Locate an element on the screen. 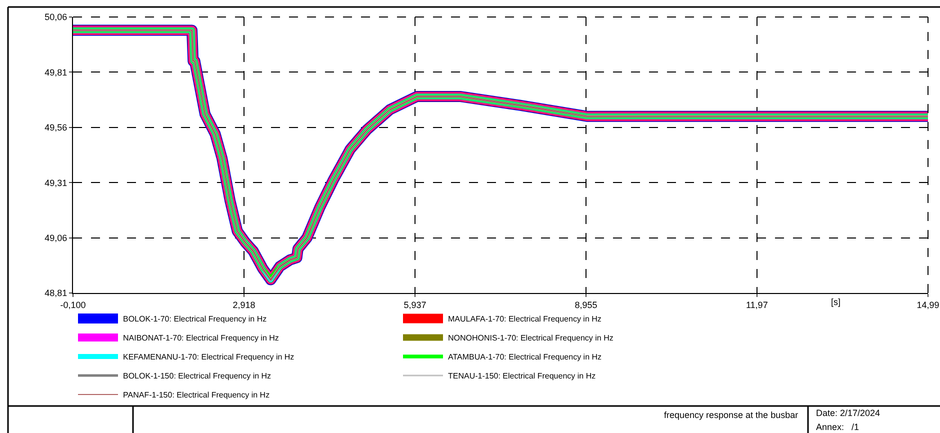  x-tick-label: -0,100 is located at coordinates (73, 305).